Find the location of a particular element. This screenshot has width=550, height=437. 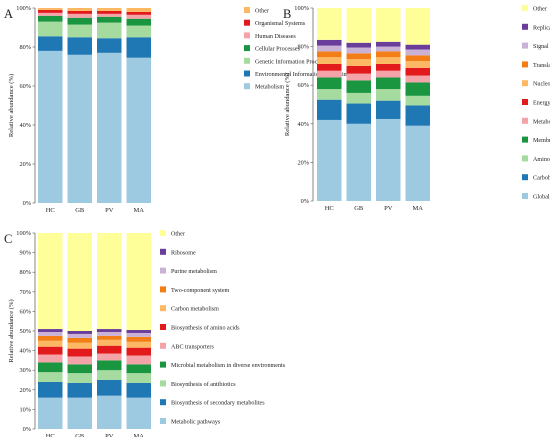

y-tick-label: 50% is located at coordinates (25, 331).